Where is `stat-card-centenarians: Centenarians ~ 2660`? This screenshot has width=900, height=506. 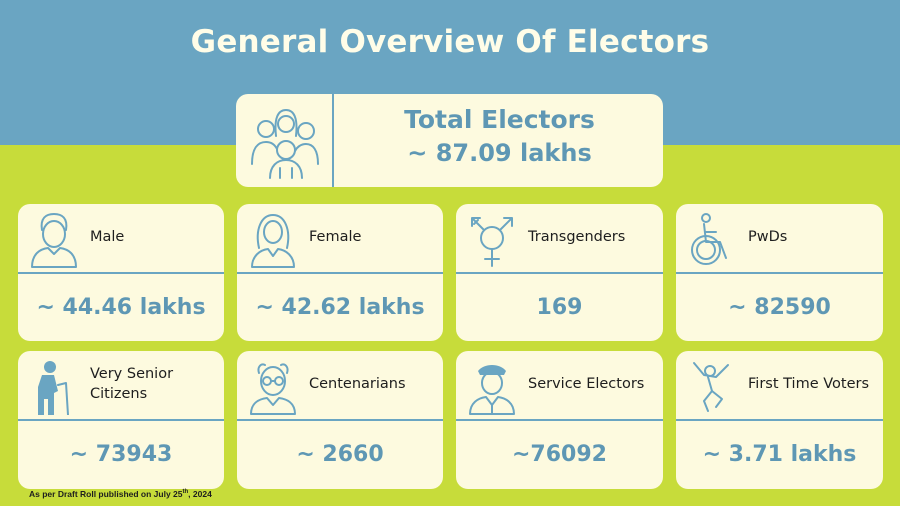 stat-card-centenarians: Centenarians ~ 2660 is located at coordinates (340, 420).